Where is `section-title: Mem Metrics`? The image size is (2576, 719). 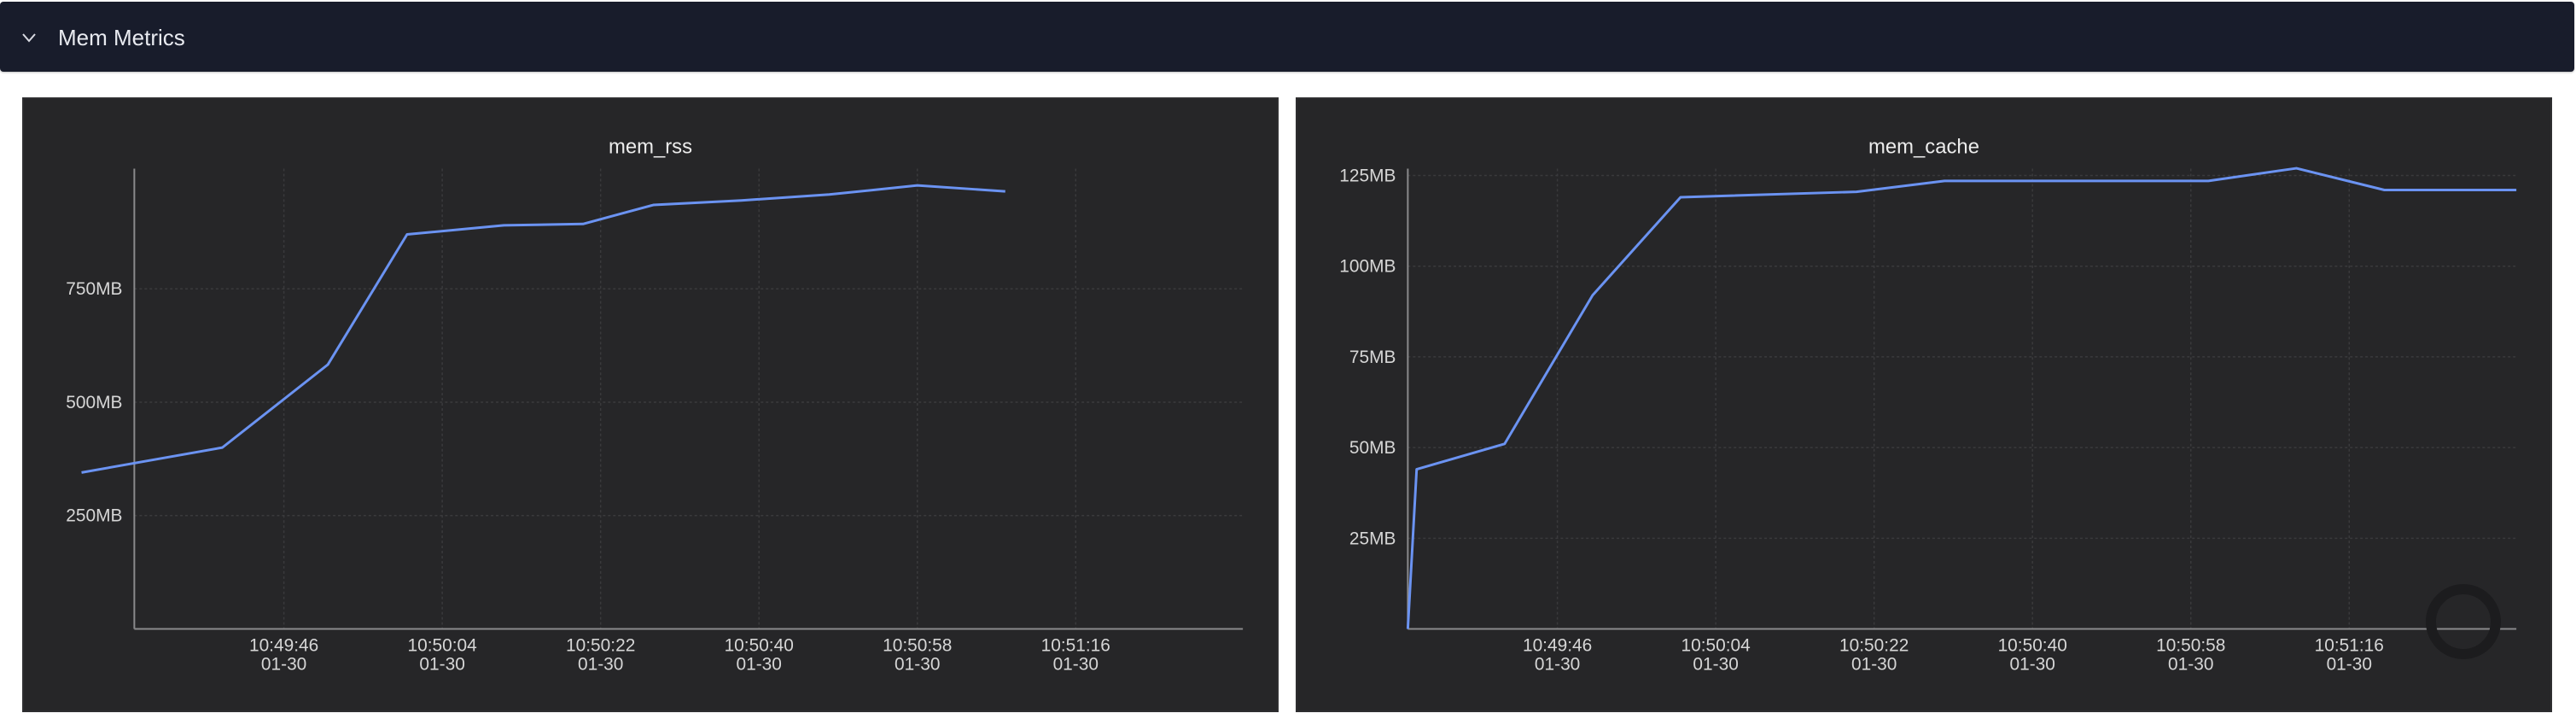 section-title: Mem Metrics is located at coordinates (121, 37).